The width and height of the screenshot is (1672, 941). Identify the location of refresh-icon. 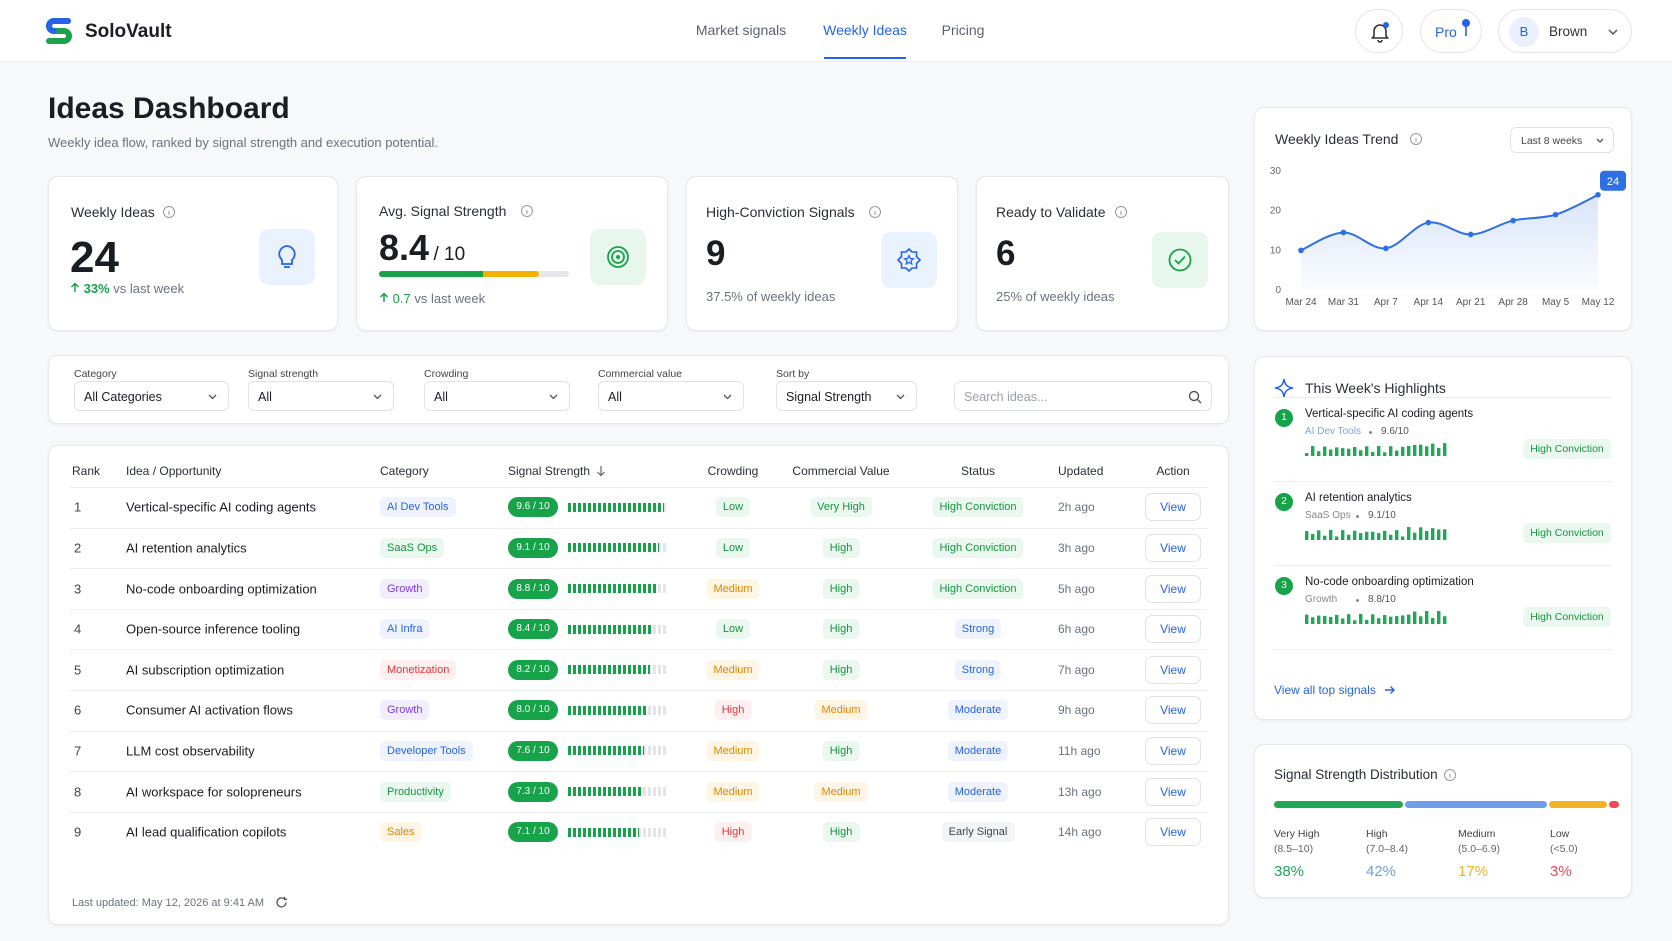
(281, 902).